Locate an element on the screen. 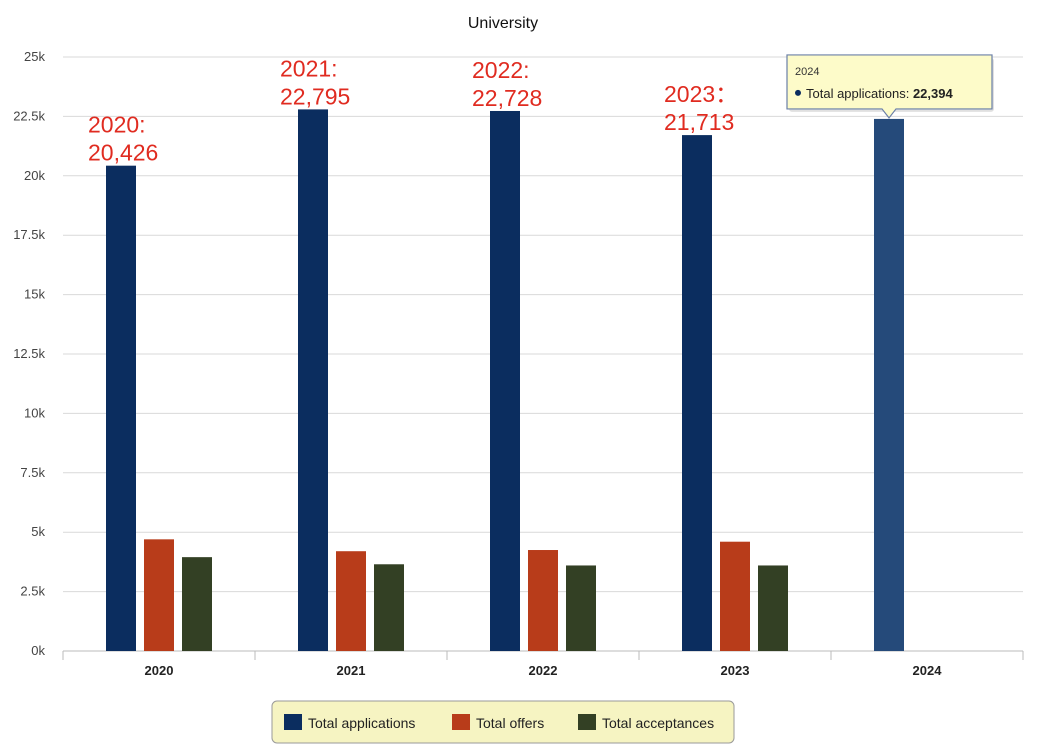 The image size is (1046, 756). y-tick-label: 7.5k is located at coordinates (32, 472).